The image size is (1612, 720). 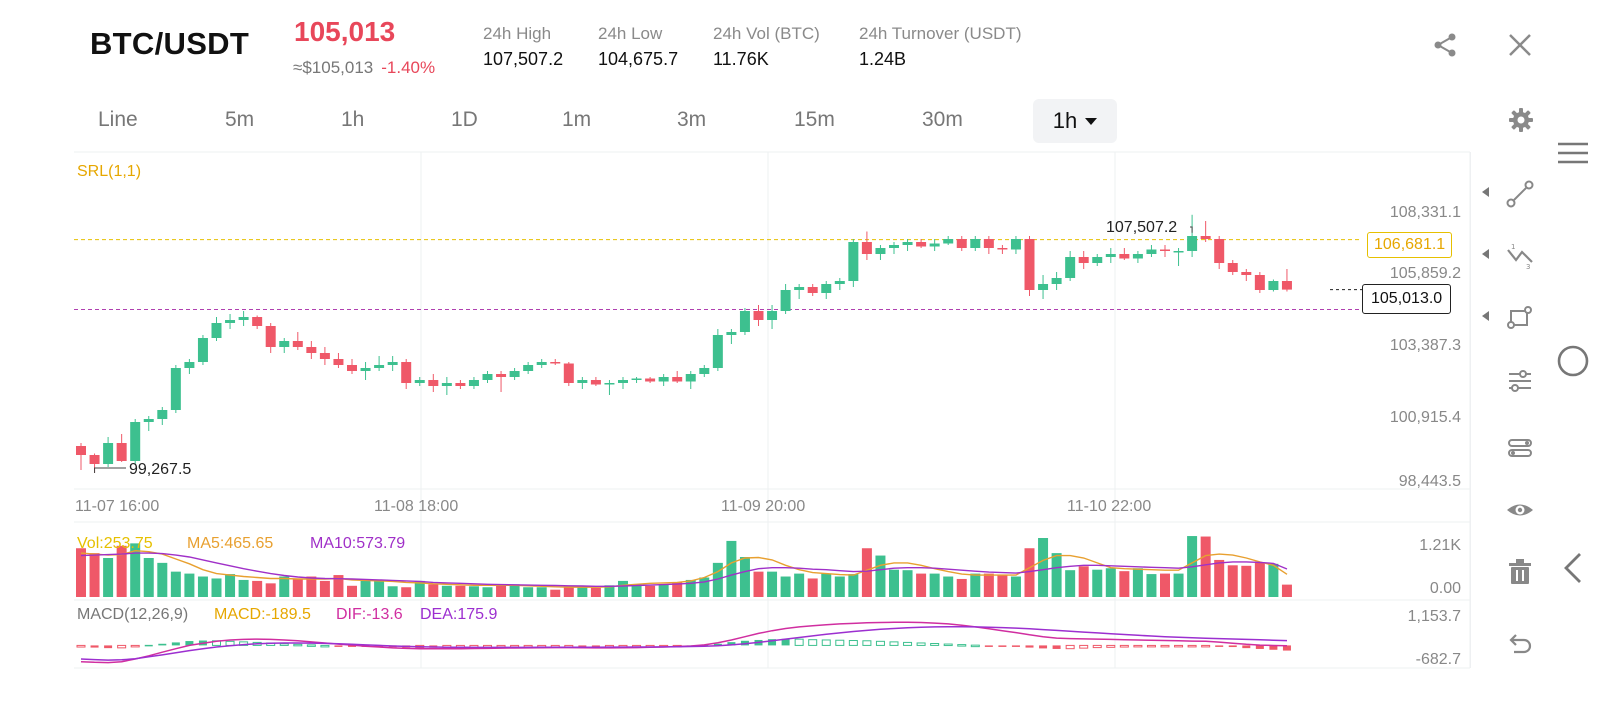 I want to click on tf-5m: 5m, so click(x=240, y=119).